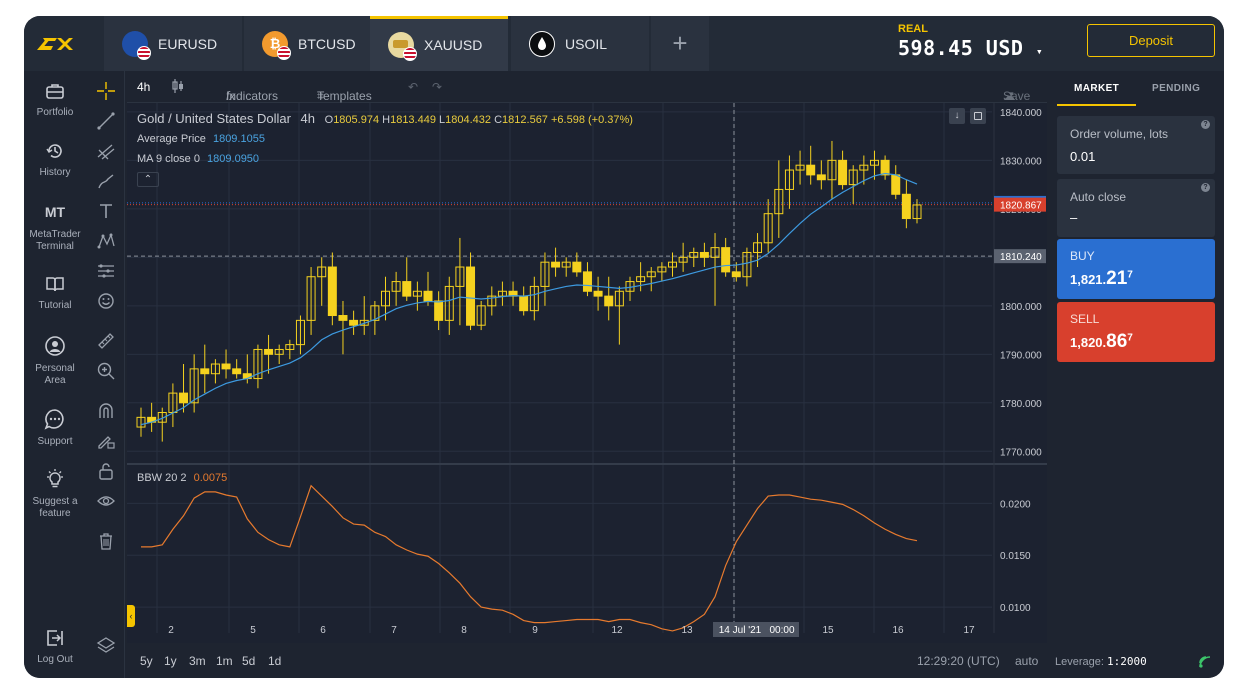 This screenshot has height=700, width=1248. I want to click on logout-icon, so click(55, 638).